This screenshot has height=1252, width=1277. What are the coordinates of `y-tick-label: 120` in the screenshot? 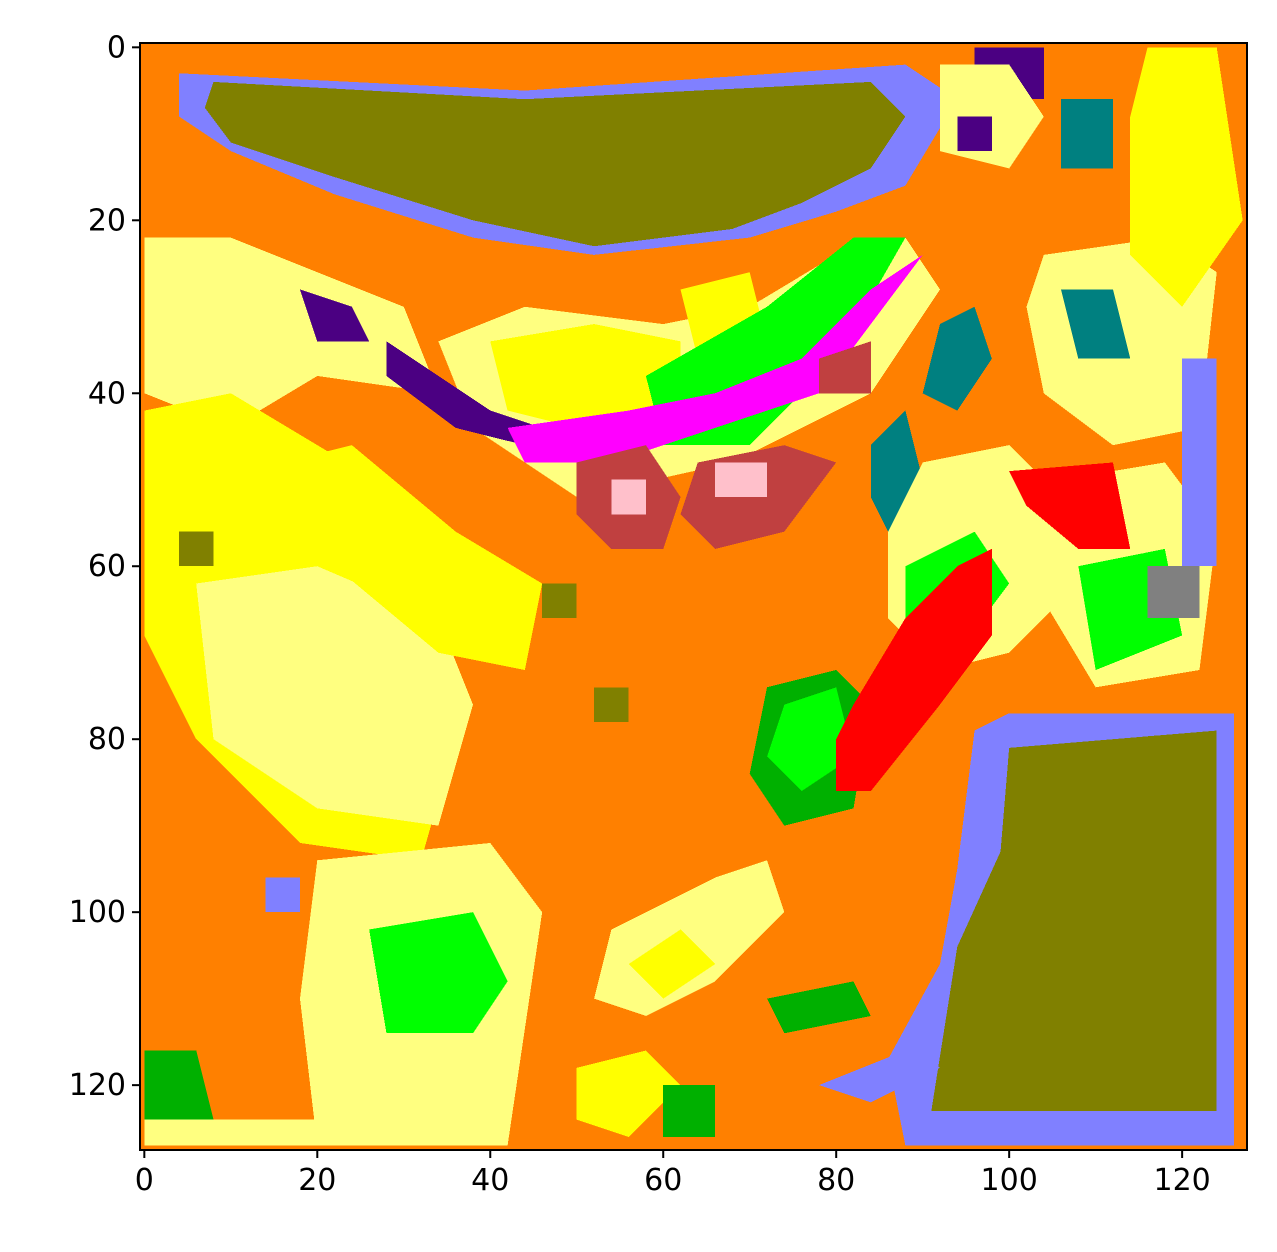 It's located at (97, 1085).